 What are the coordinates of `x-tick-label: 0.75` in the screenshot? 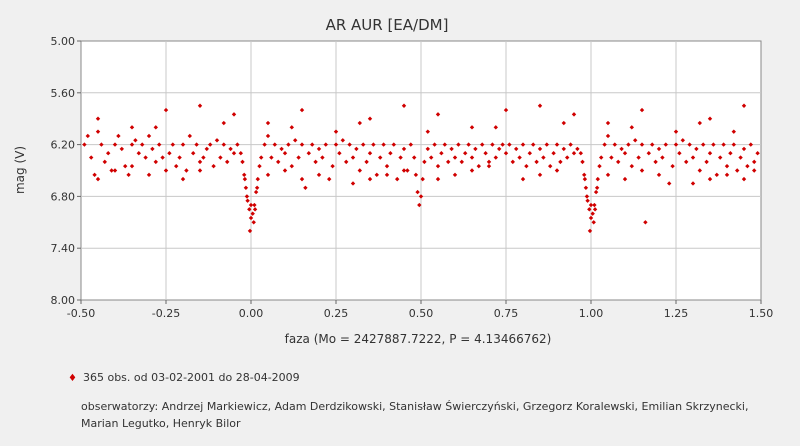 It's located at (506, 313).